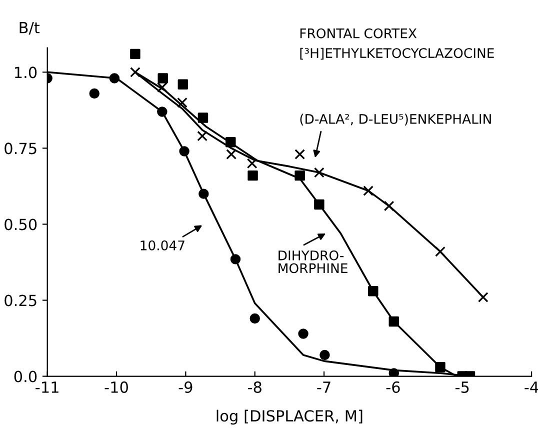  I want to click on y-tick-label: 0.75, so click(20, 148).